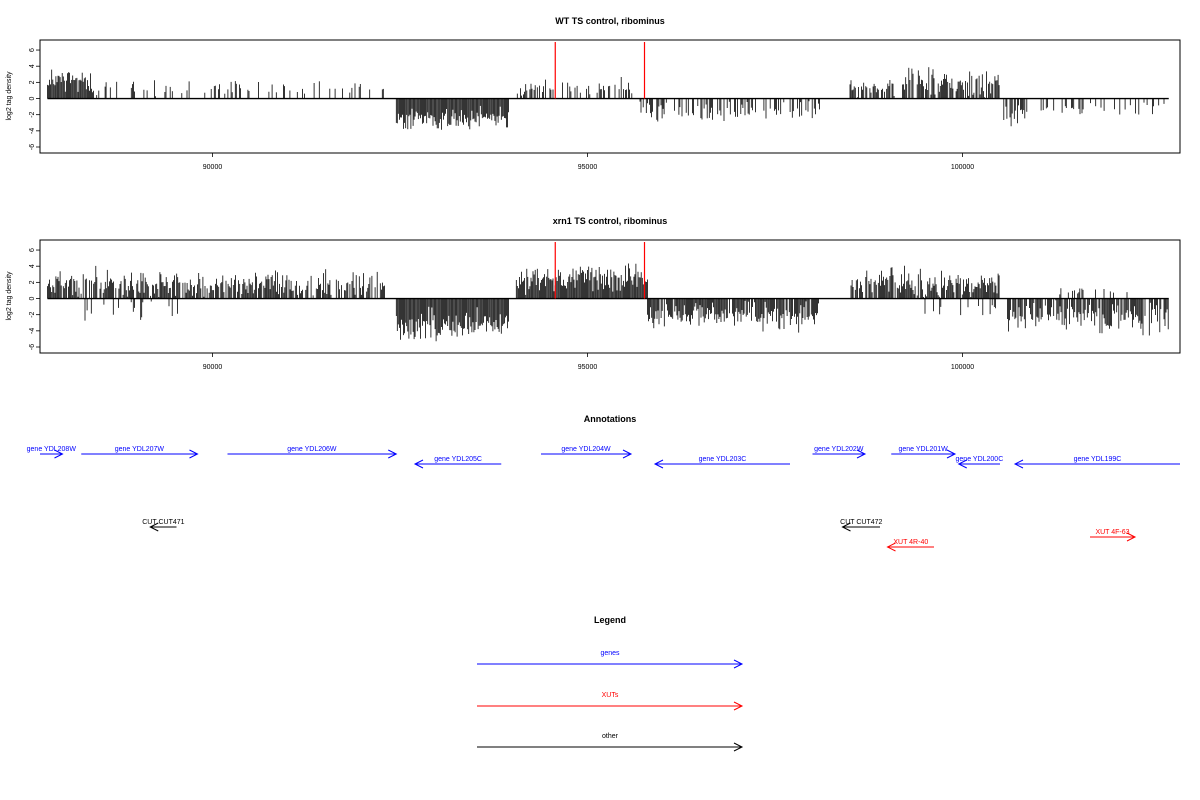 This screenshot has width=1200, height=800. I want to click on annotation-label: gene YDL201W, so click(923, 449).